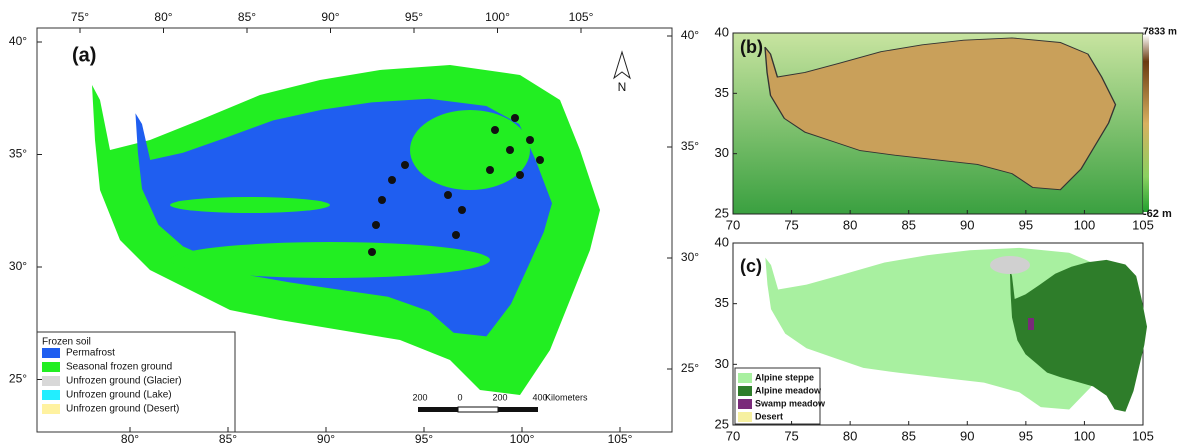 The image size is (1182, 447). Describe the element at coordinates (119, 367) in the screenshot. I see `legend-label: Seasonal frozen ground` at that location.